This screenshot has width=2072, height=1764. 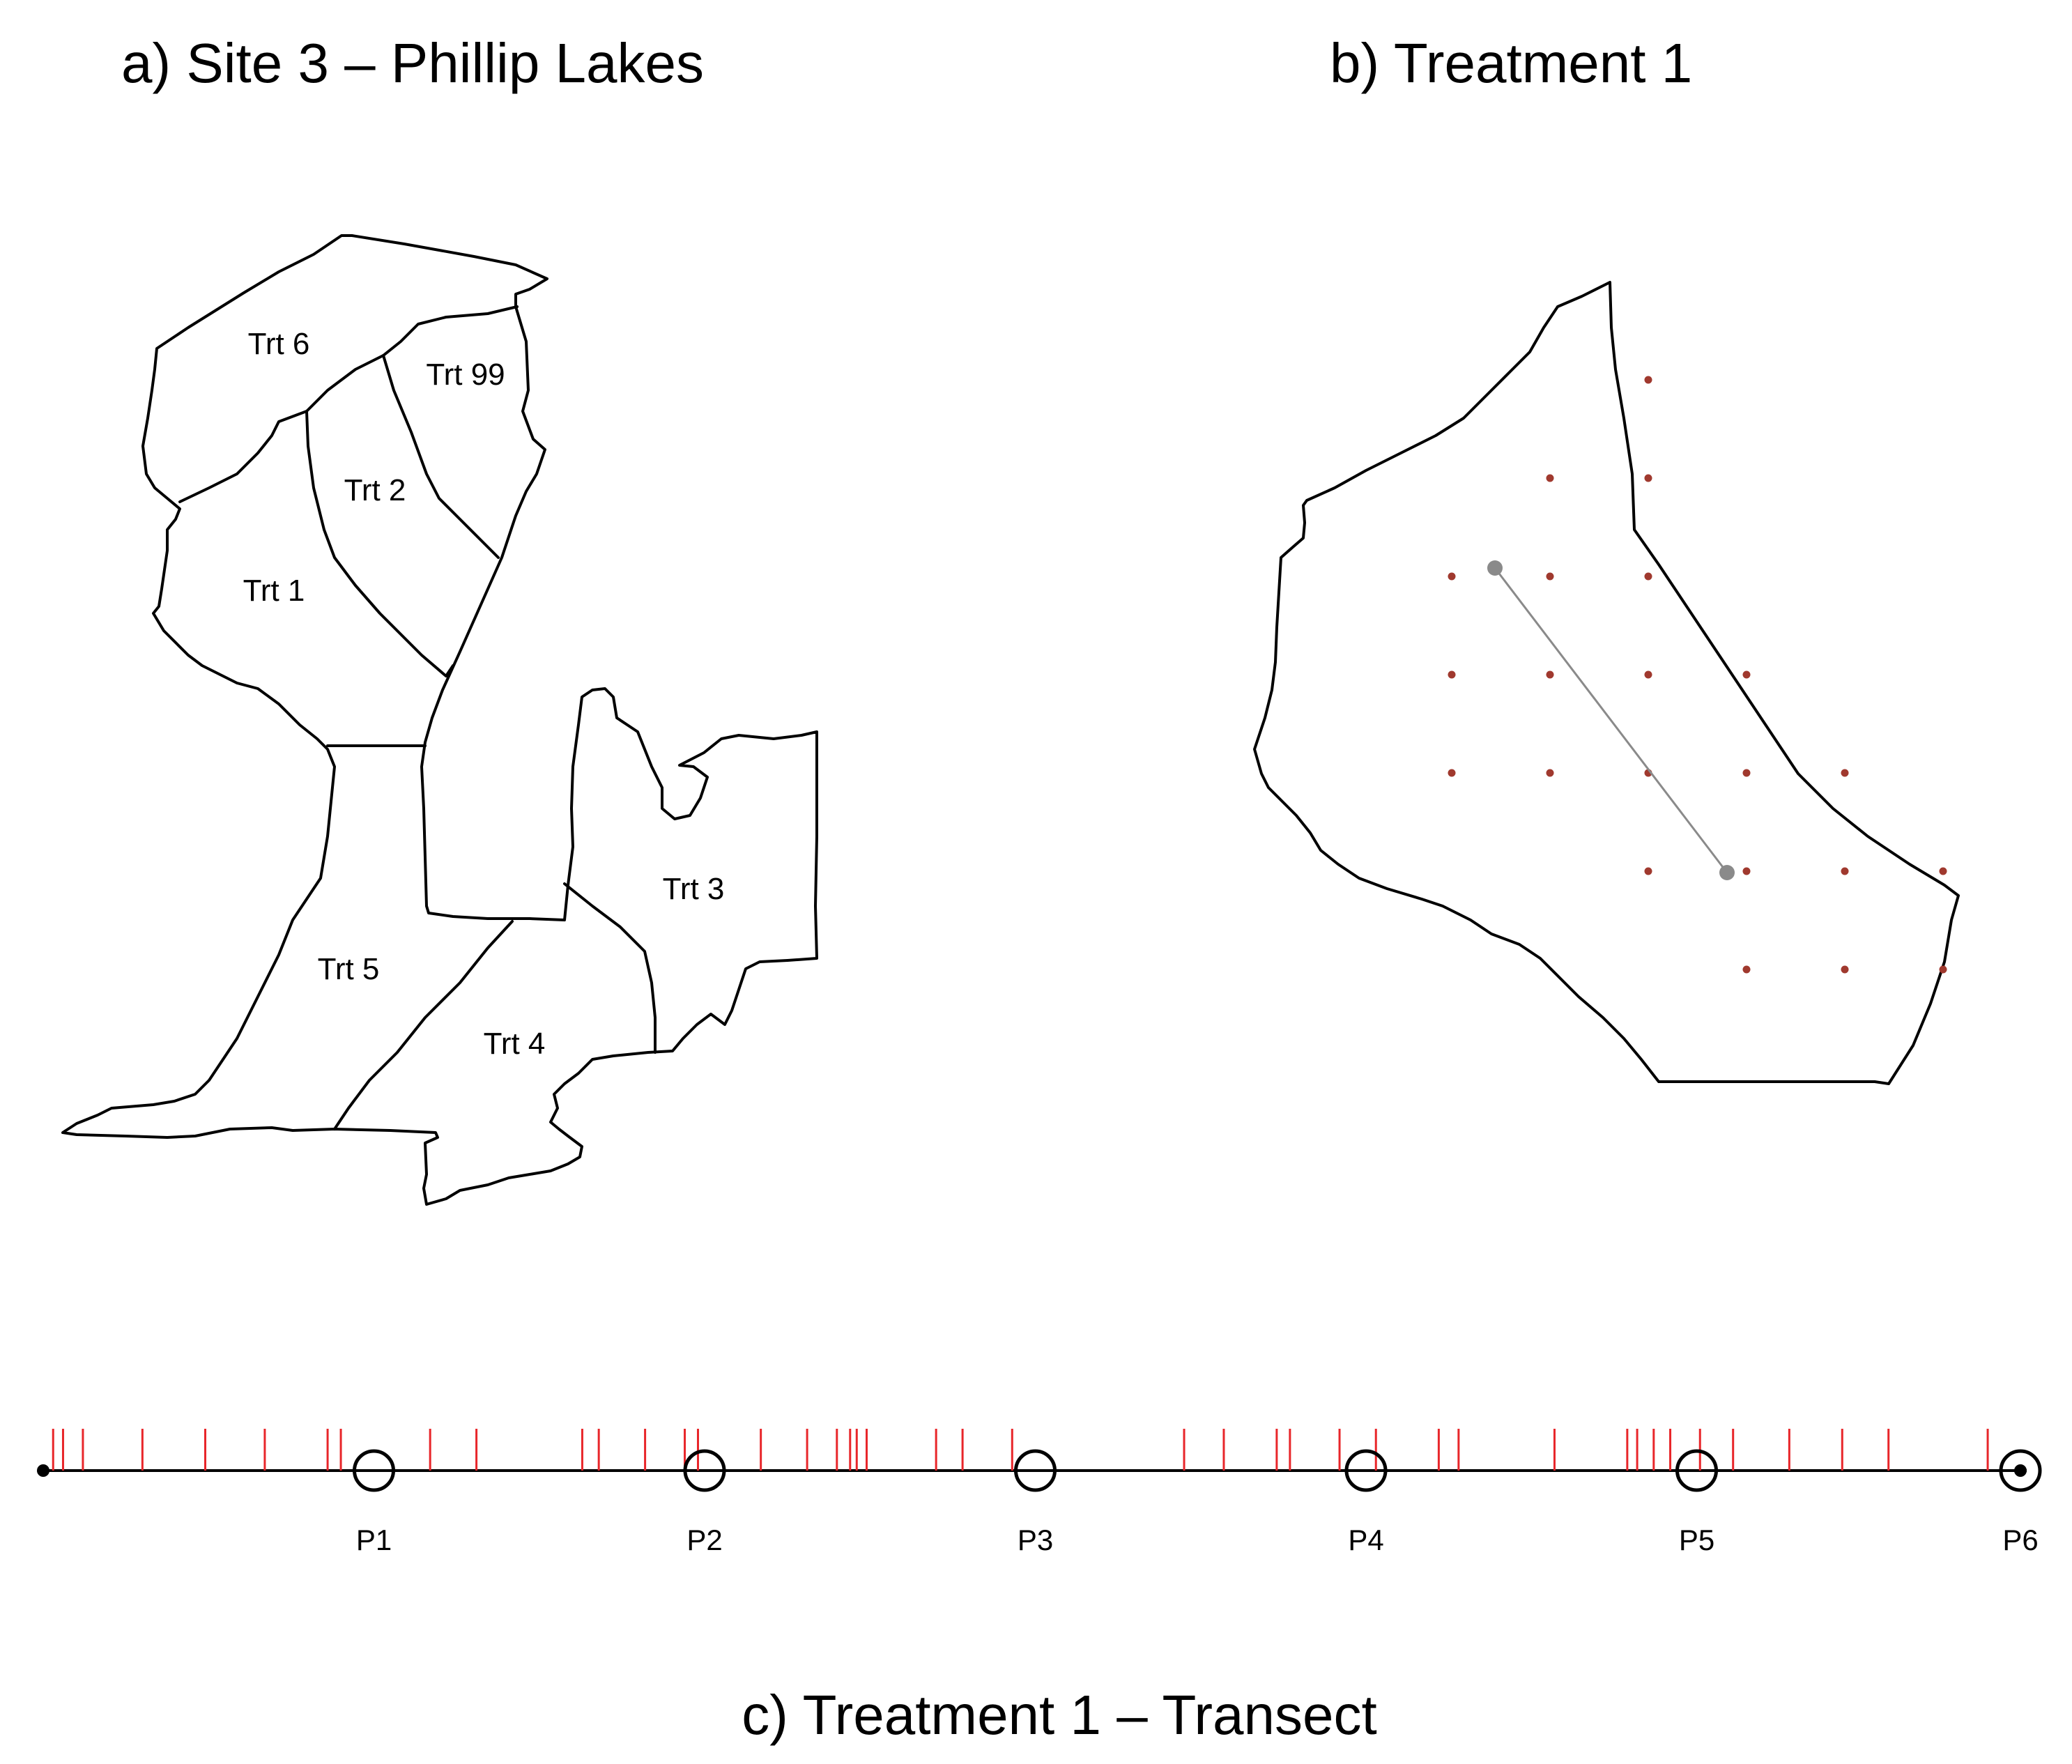 I want to click on transect-end-point, so click(x=1727, y=872).